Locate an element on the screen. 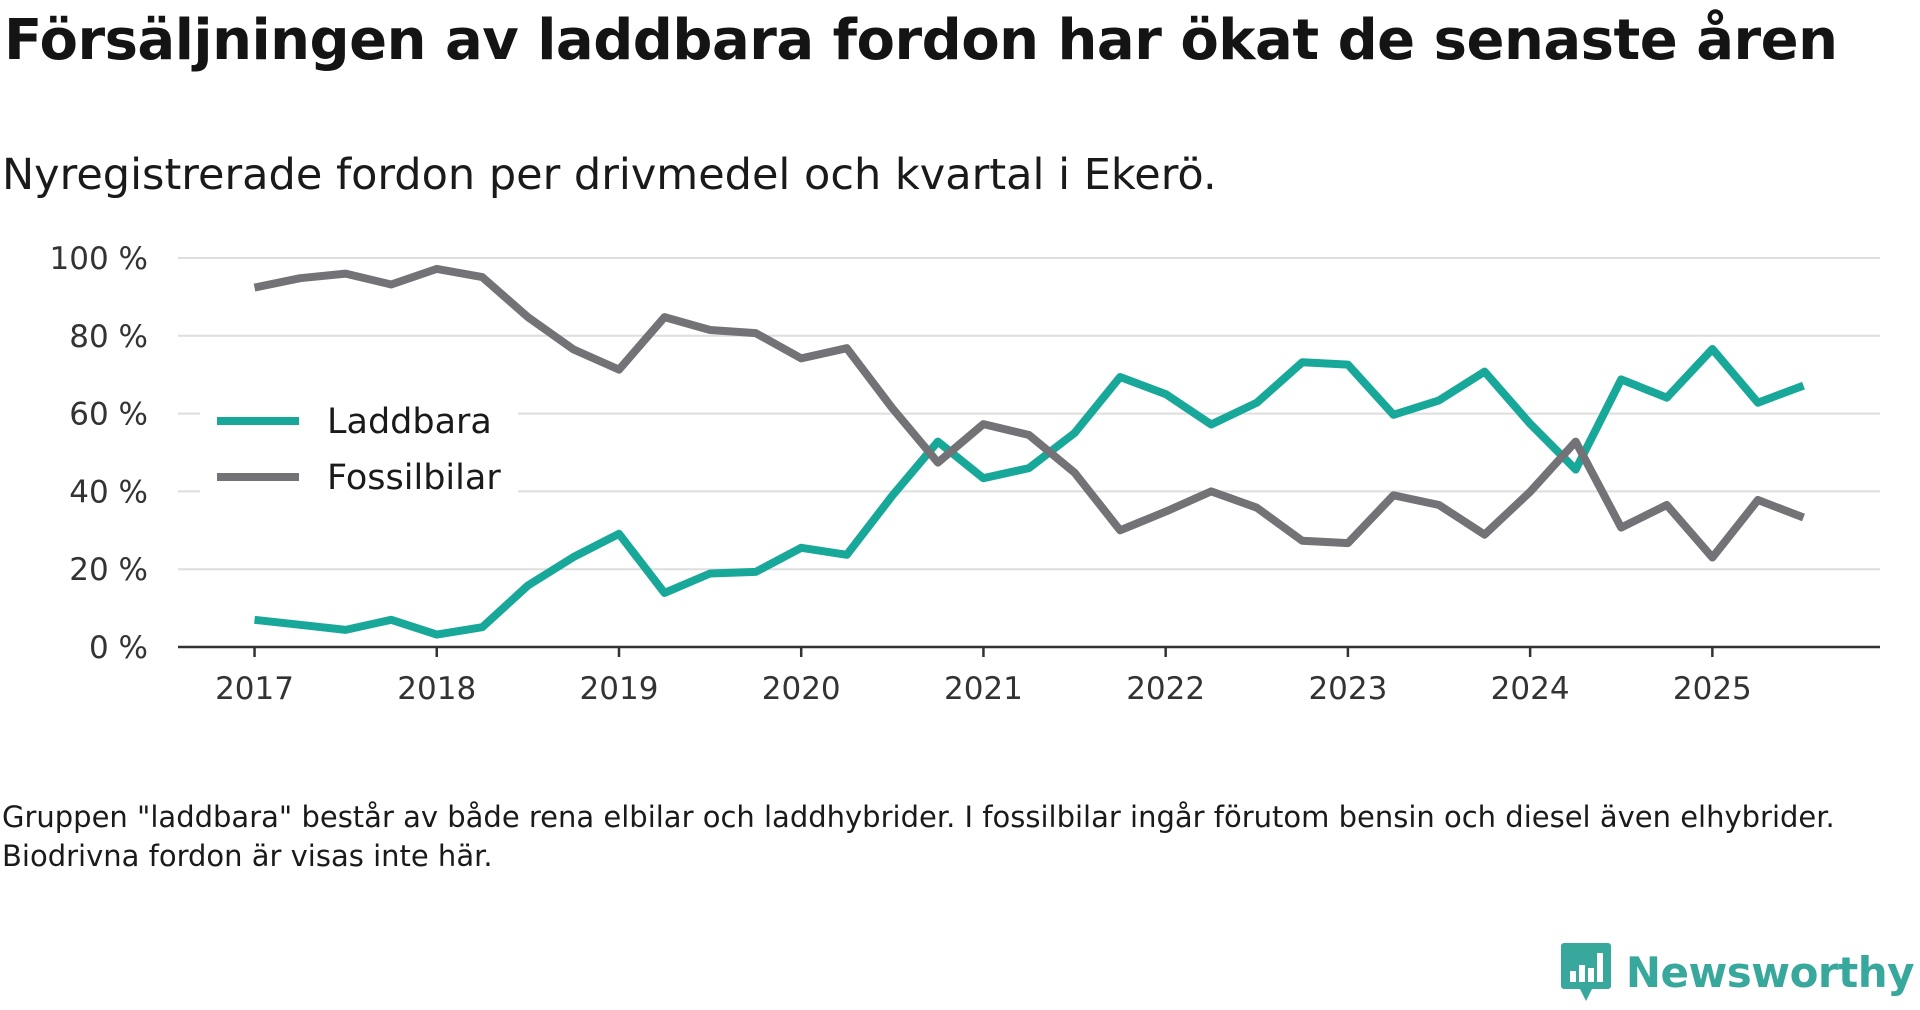 This screenshot has height=1010, width=1920. x-tick-label: 2022 is located at coordinates (1165, 689).